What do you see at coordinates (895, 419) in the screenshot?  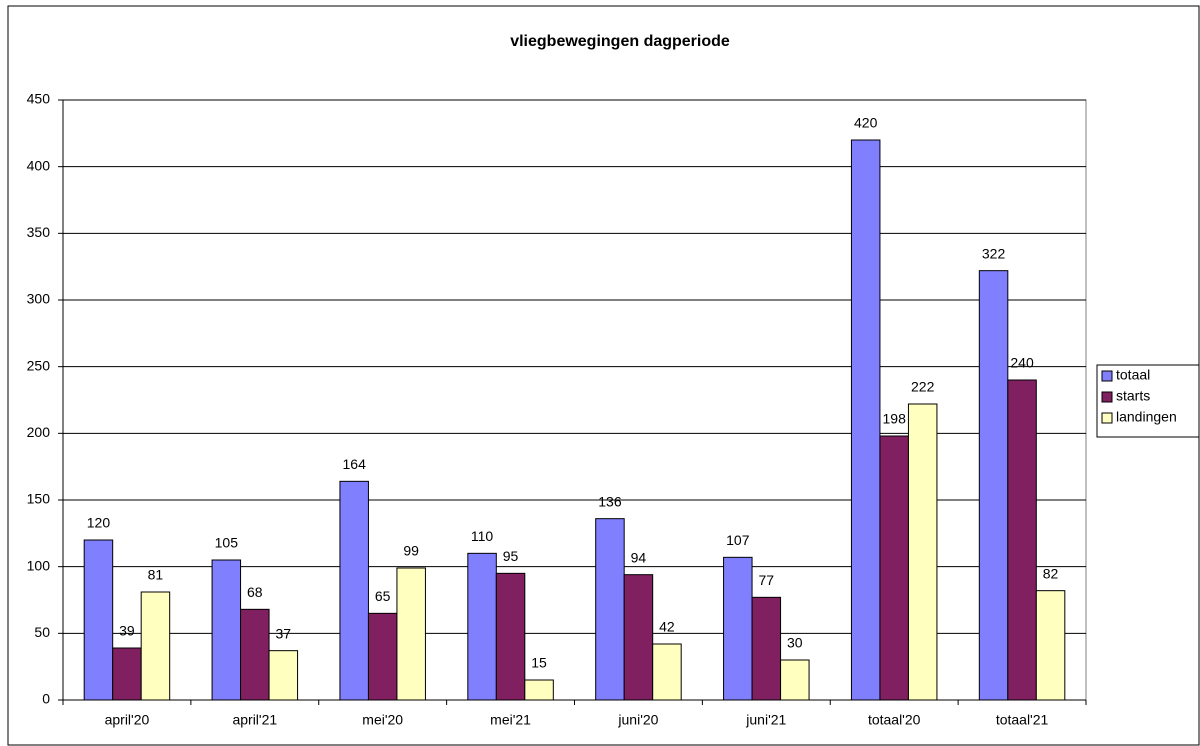 I see `value-label: 198` at bounding box center [895, 419].